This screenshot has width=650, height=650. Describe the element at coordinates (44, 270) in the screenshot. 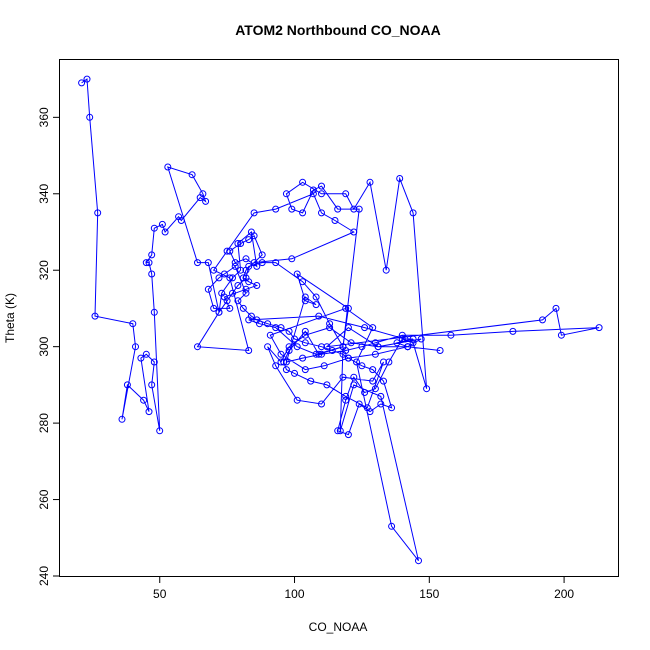

I see `y-tick-label: 320` at that location.